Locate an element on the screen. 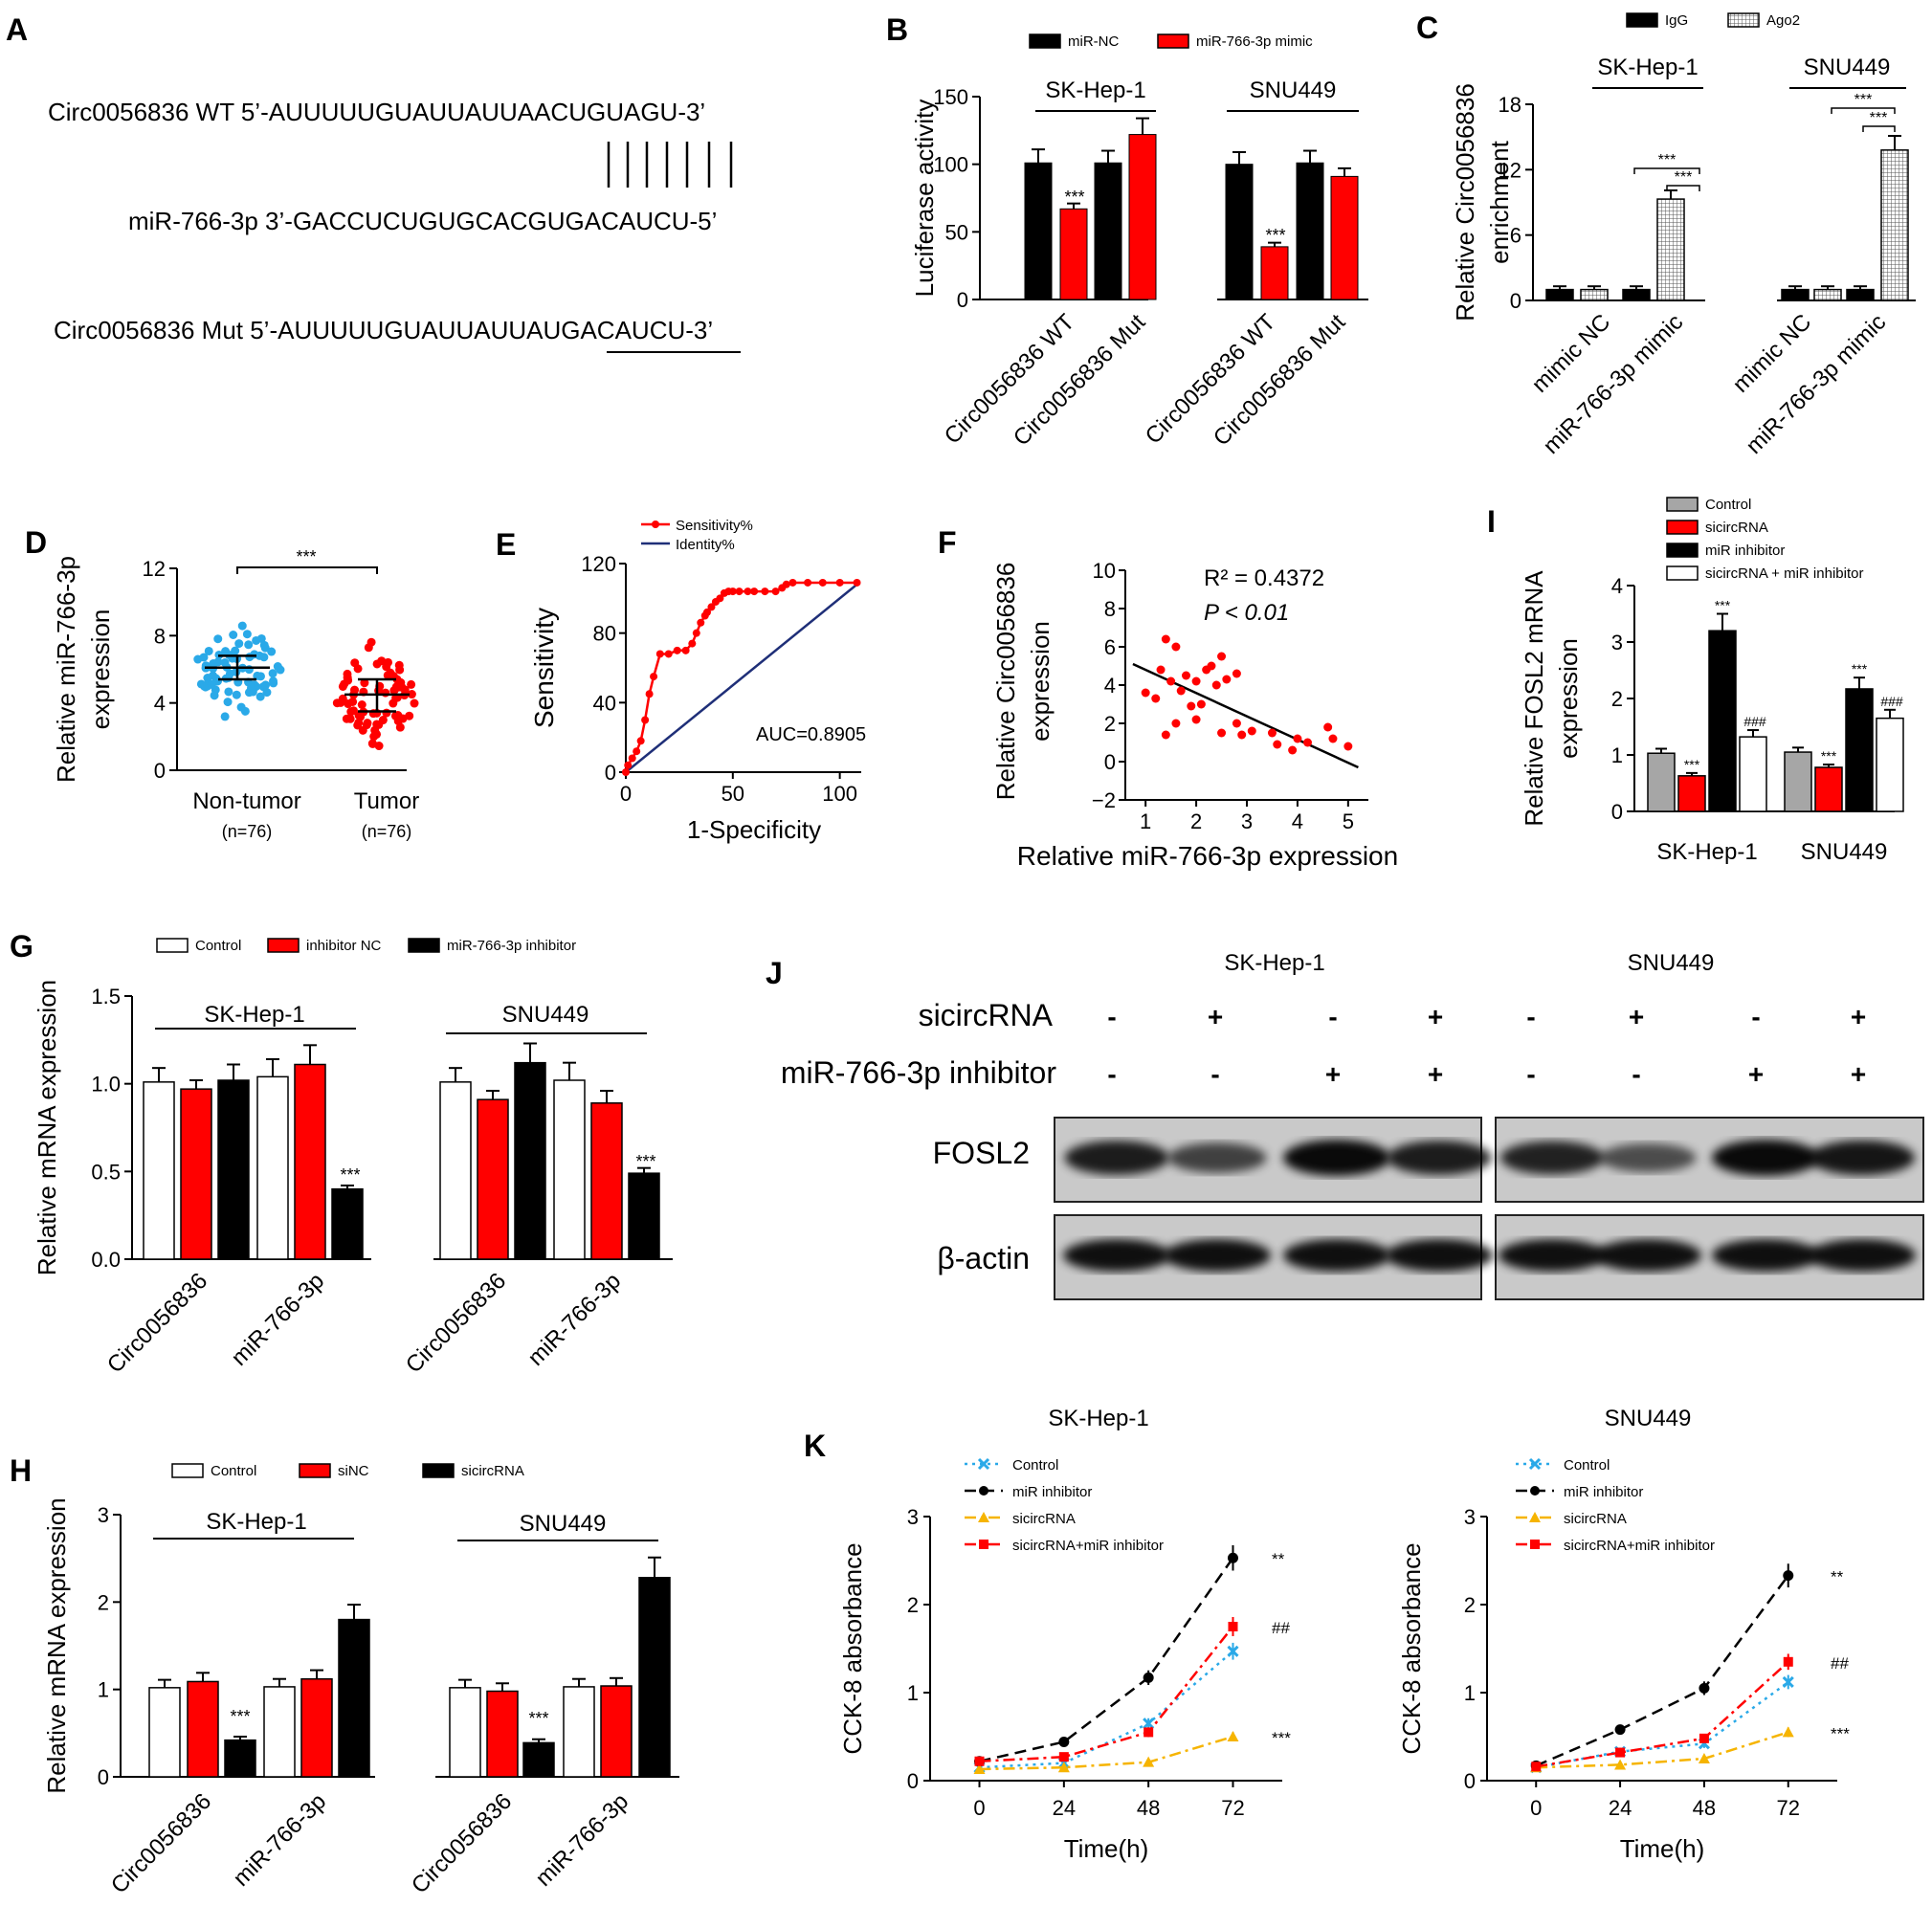  chart-title: SK-Hep-1 is located at coordinates (1098, 1418).